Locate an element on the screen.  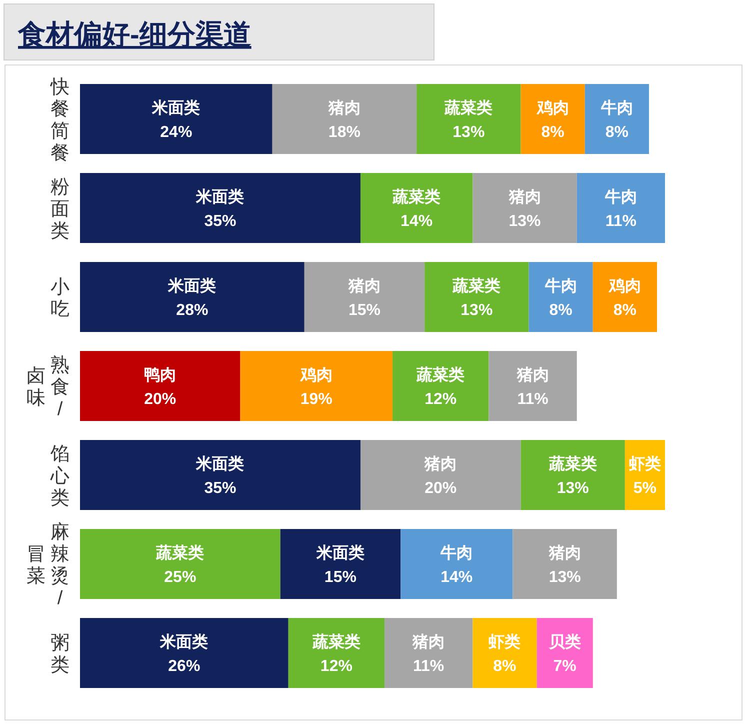
data-label: 贝类 7% is located at coordinates (564, 654).